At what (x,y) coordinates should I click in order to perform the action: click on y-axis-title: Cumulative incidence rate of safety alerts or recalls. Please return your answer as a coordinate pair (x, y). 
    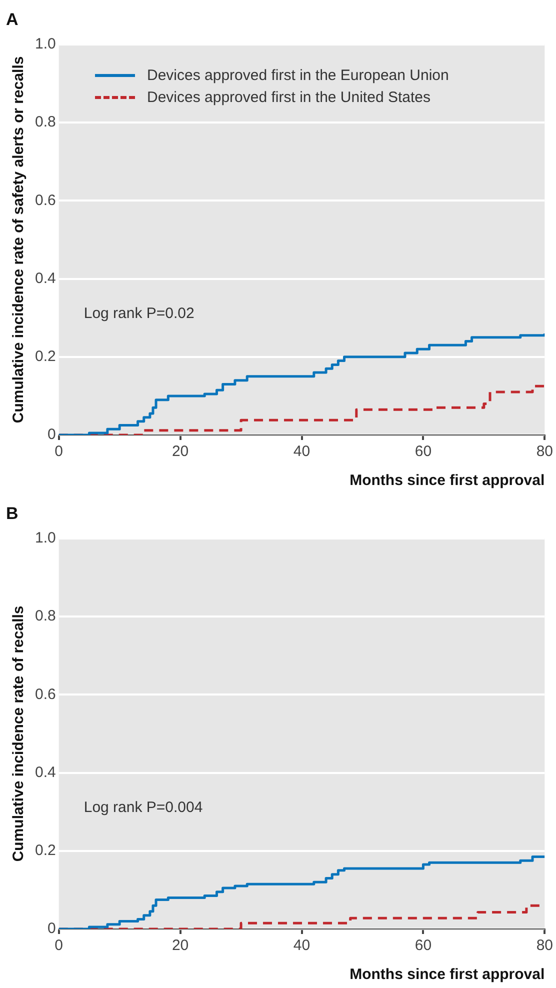
    Looking at the image, I should click on (19, 240).